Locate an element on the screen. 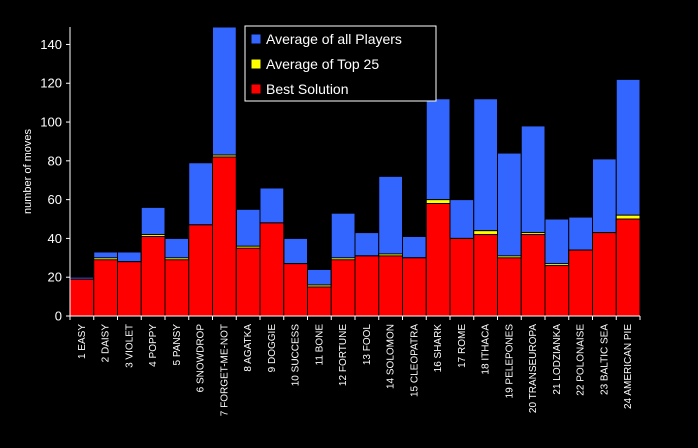 This screenshot has width=698, height=448. x-tick-label-19: 20 TRANSEUROPA is located at coordinates (533, 368).